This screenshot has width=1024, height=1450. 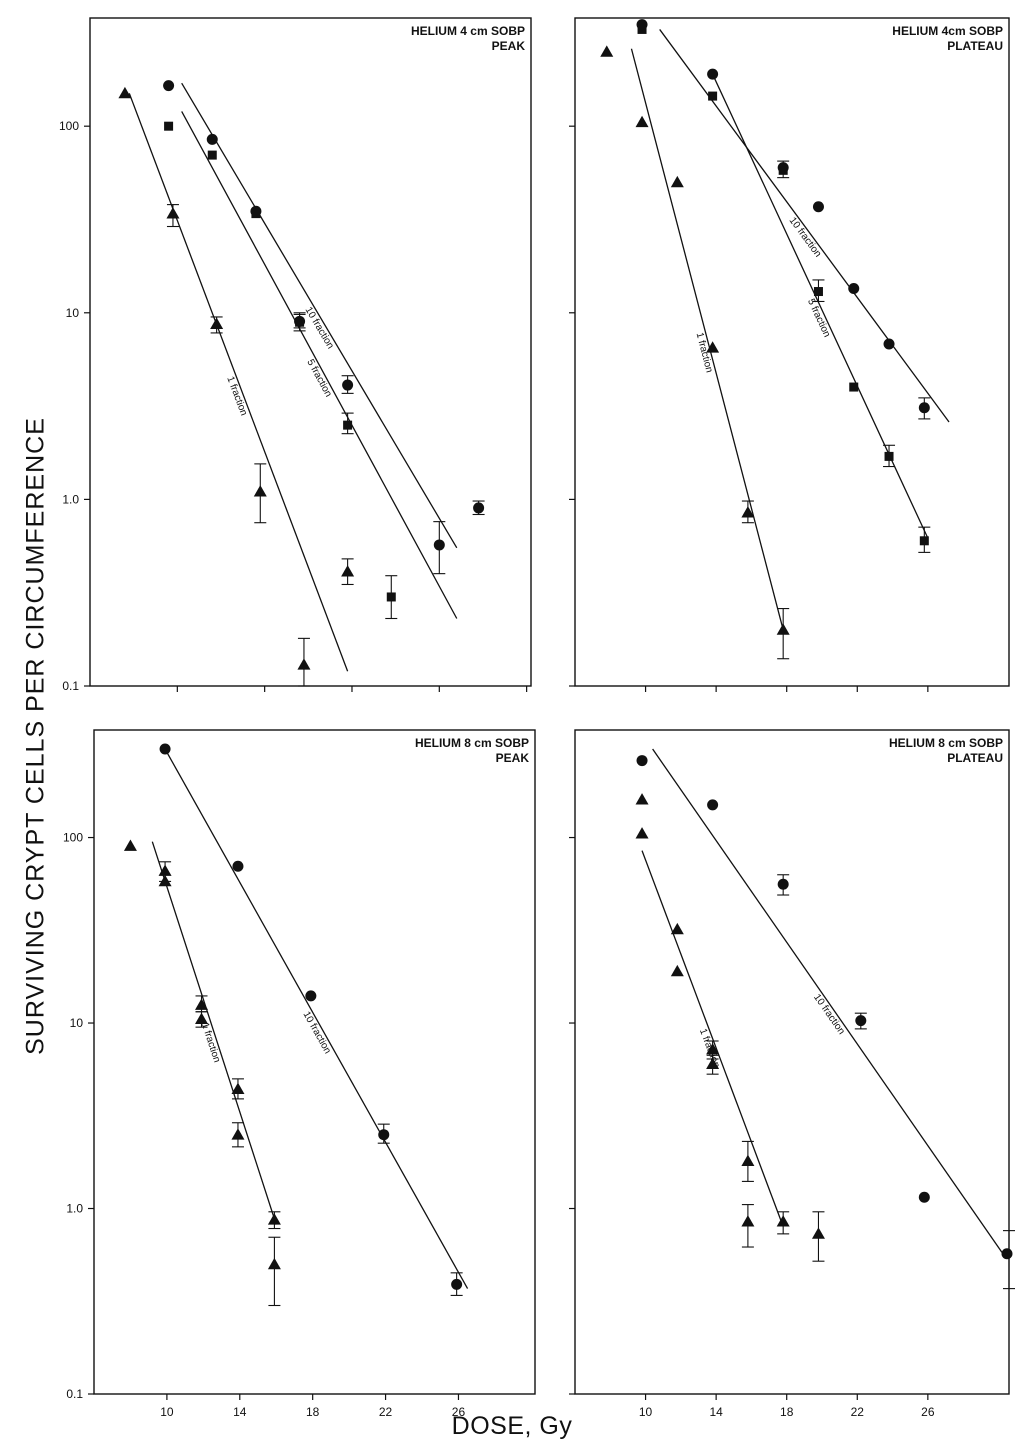 What do you see at coordinates (818, 318) in the screenshot?
I see `fit-line-label: 5 fraction` at bounding box center [818, 318].